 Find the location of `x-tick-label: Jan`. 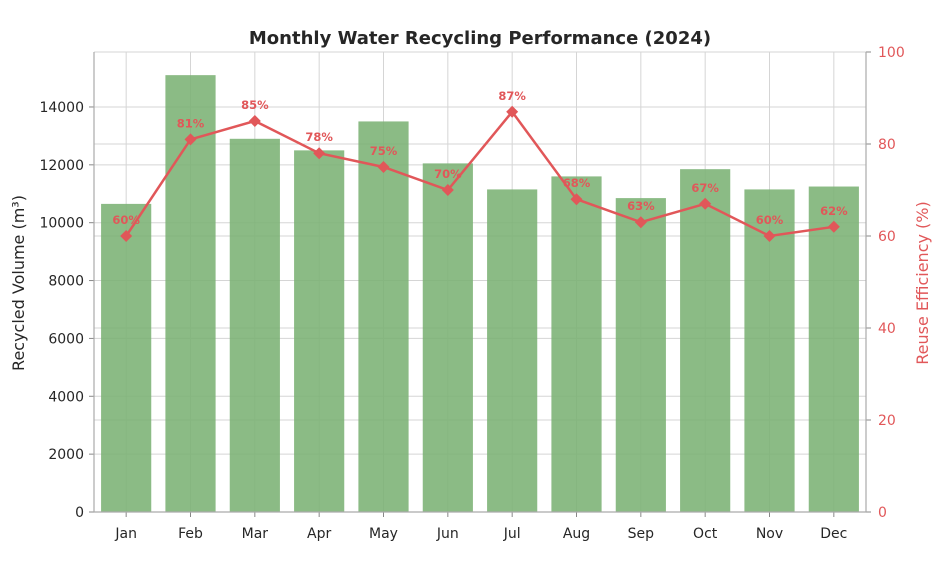

x-tick-label: Jan is located at coordinates (125, 534).